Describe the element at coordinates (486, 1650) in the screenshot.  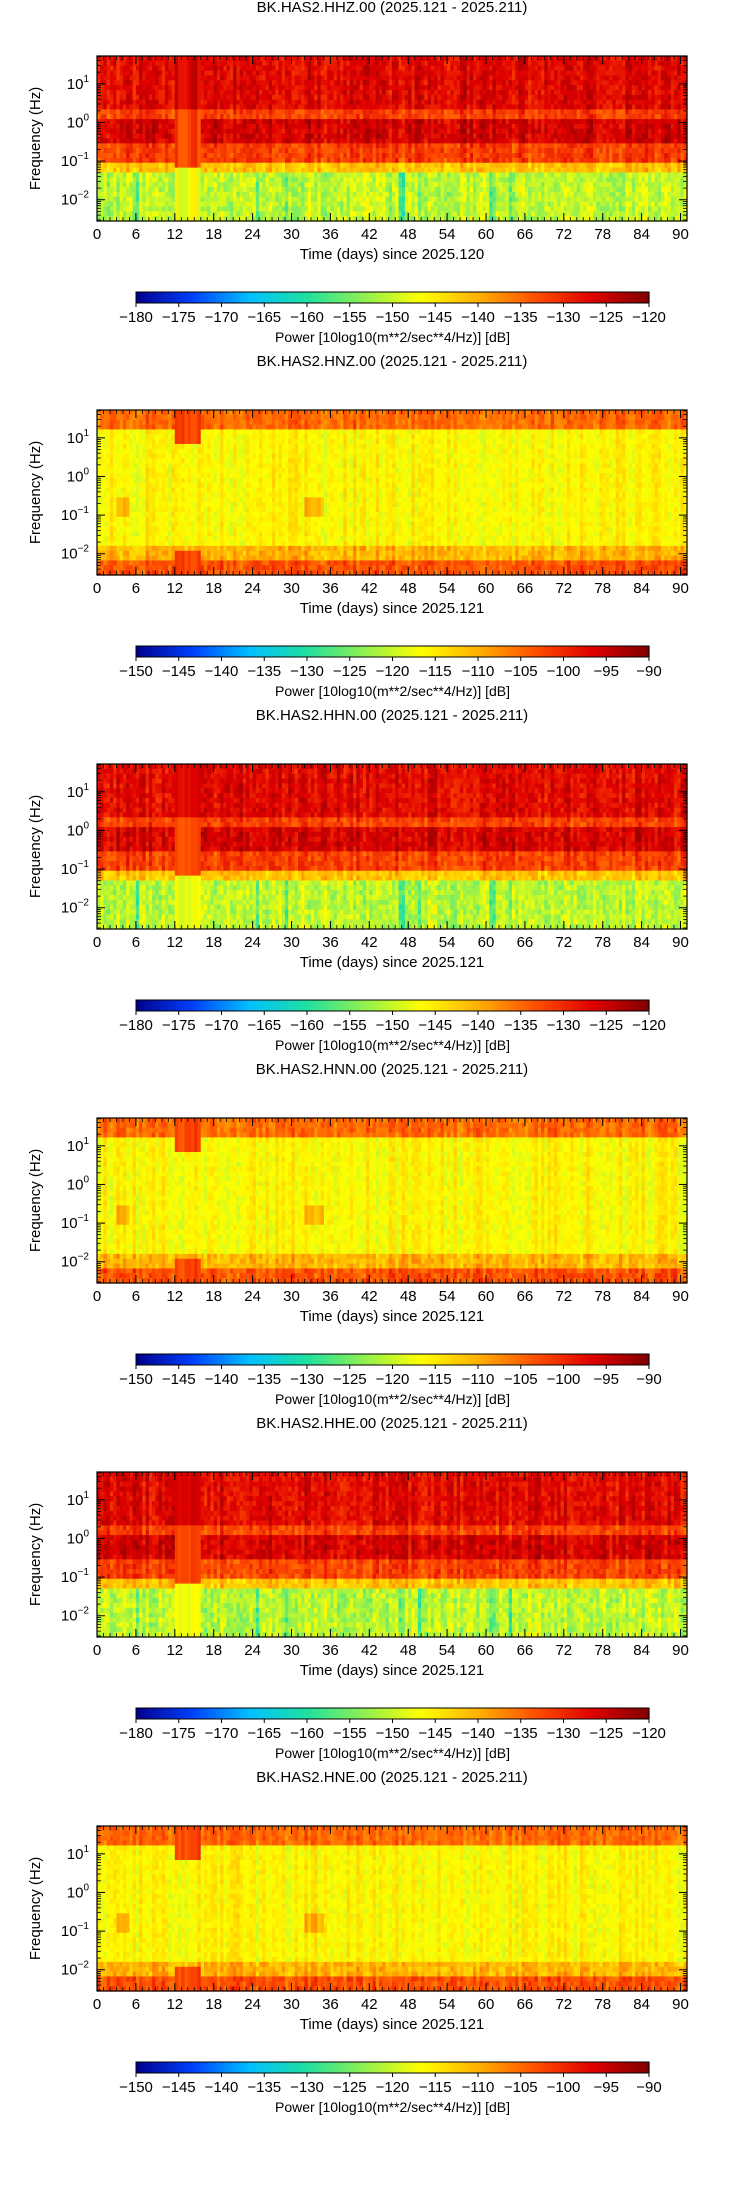
I see `panel-5-xtick-60: 60` at that location.